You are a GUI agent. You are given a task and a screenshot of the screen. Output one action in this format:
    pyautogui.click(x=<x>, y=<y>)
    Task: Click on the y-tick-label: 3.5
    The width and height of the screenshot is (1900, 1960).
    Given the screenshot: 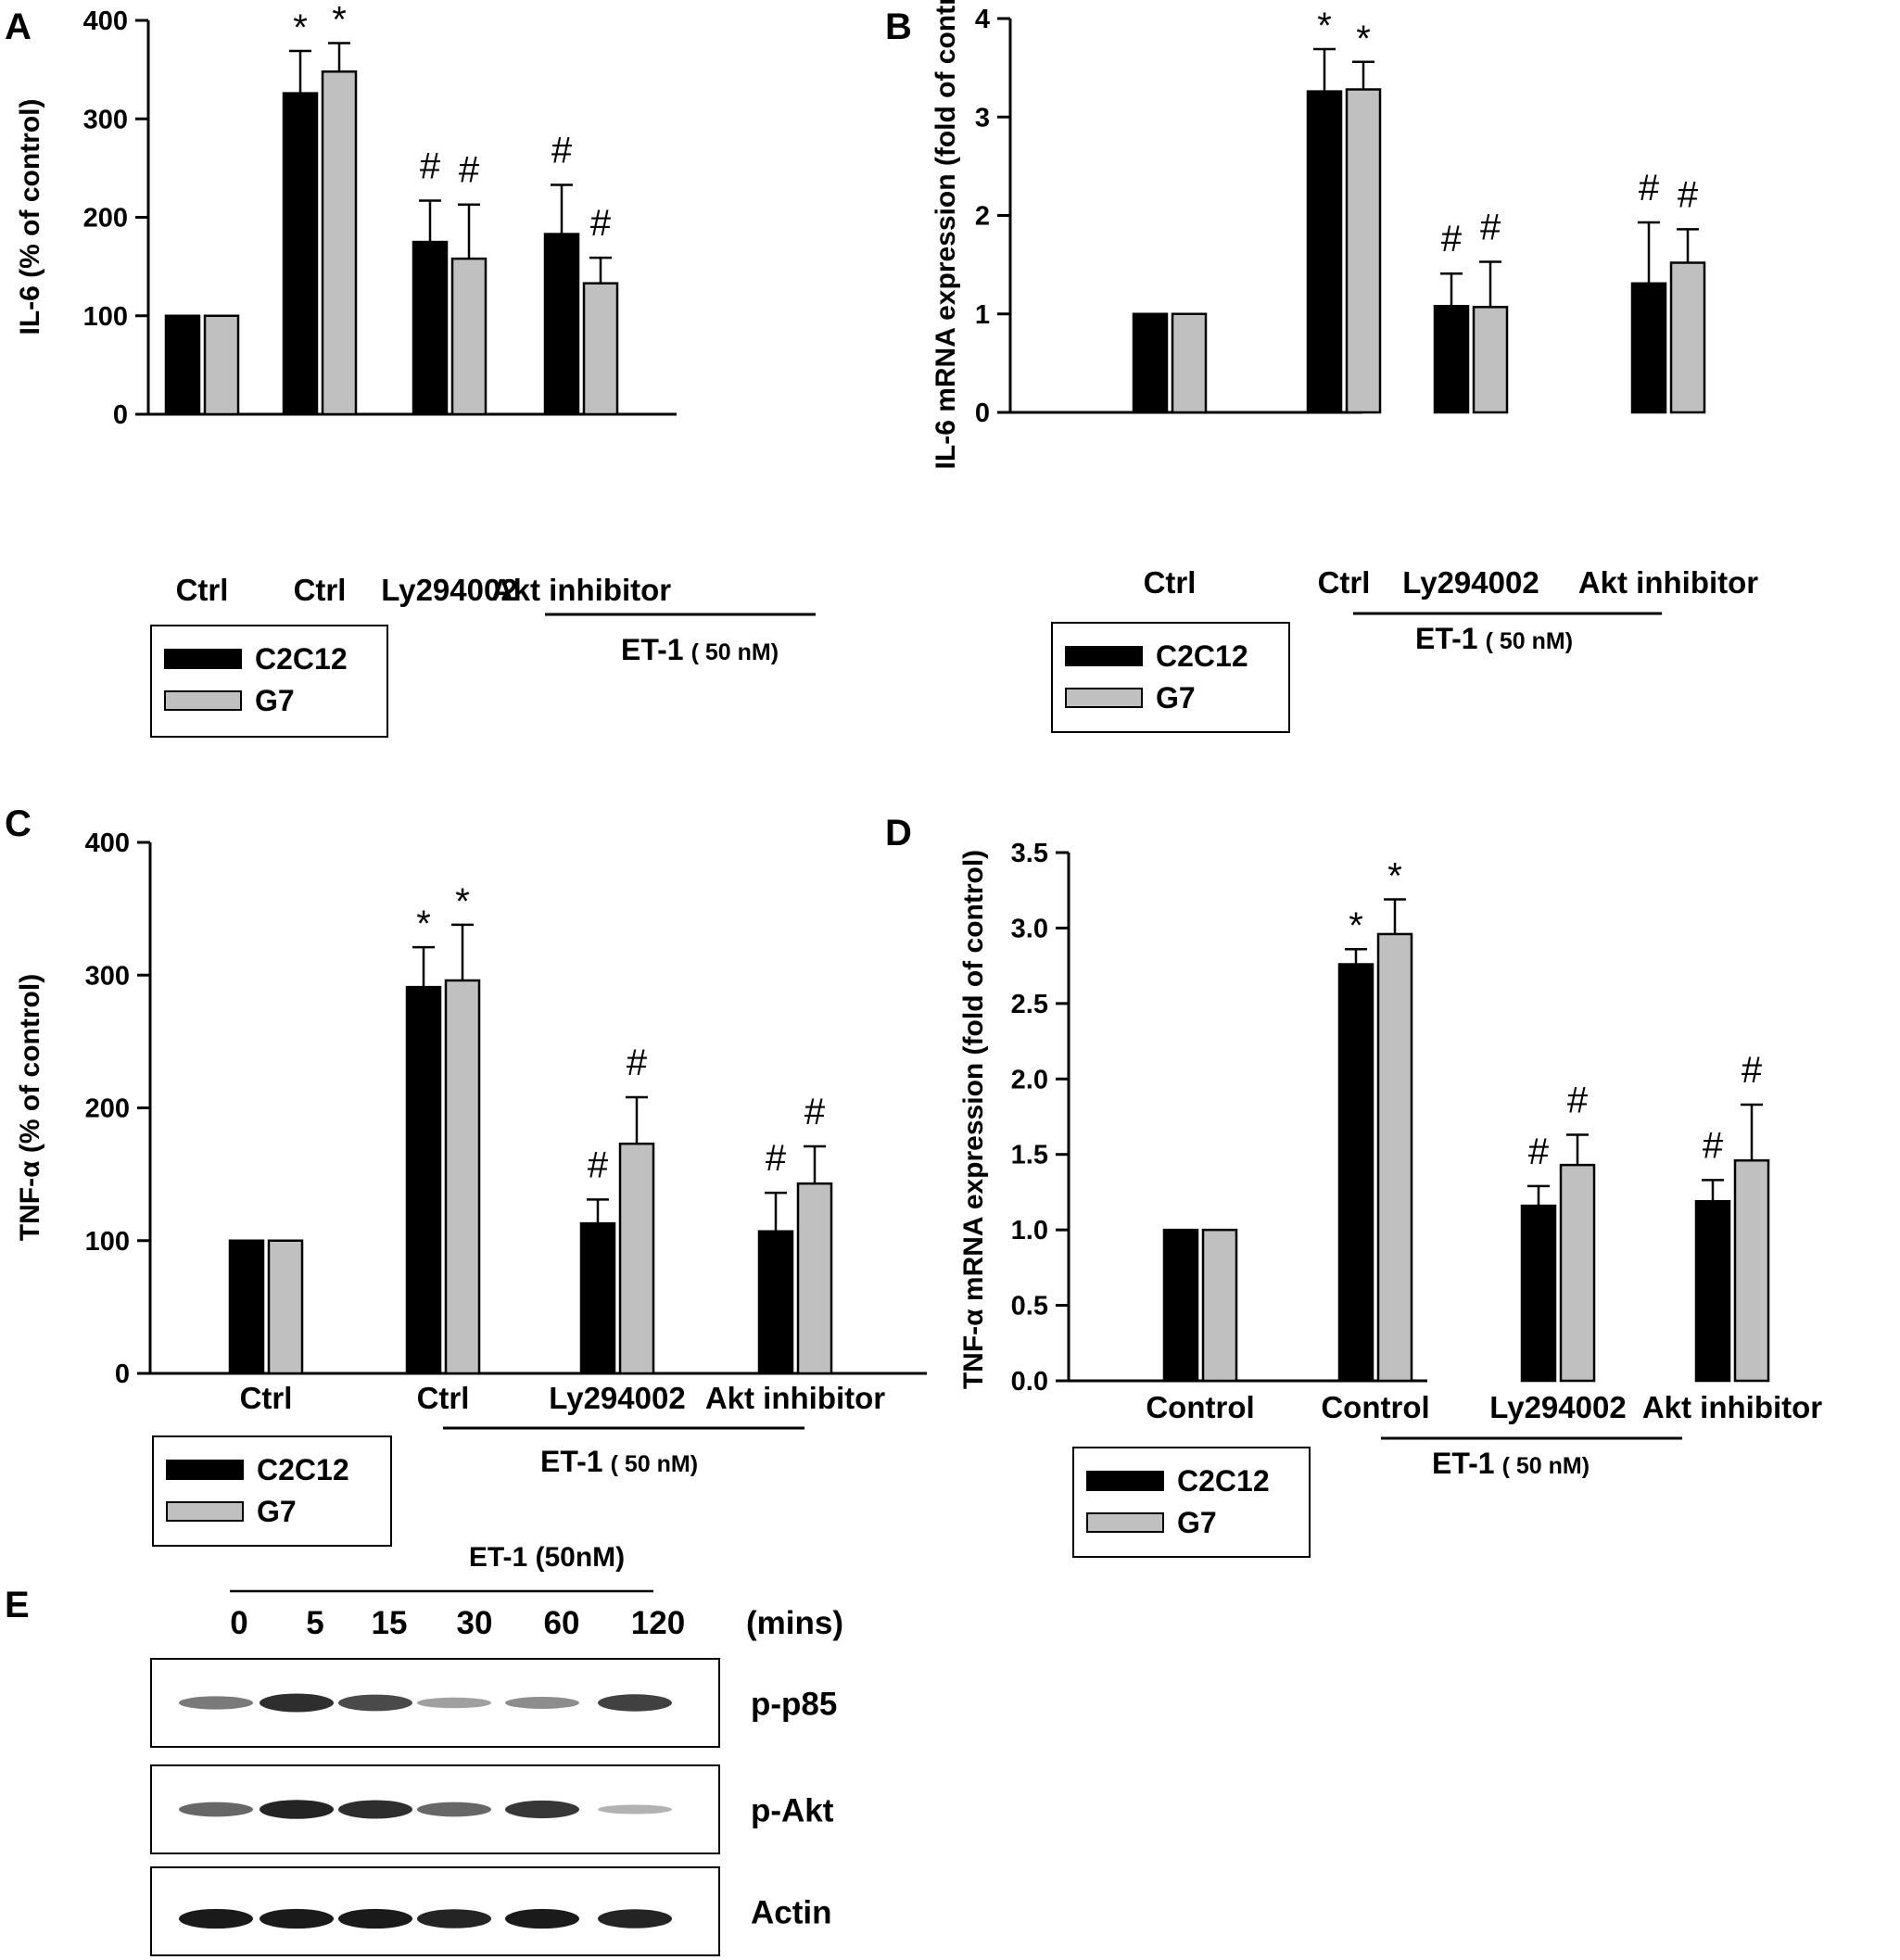 What is the action you would take?
    pyautogui.click(x=1030, y=853)
    